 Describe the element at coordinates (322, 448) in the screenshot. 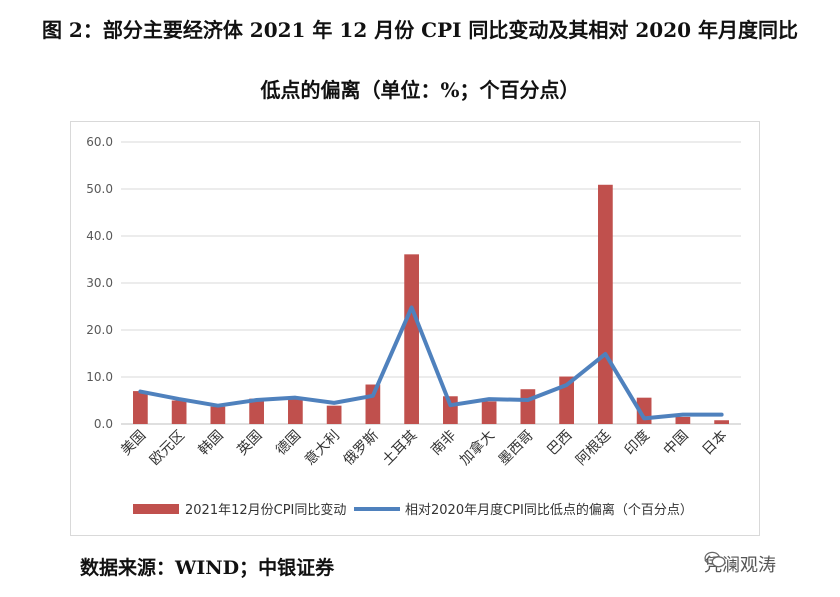

I see `x-tick-label: 意大利` at that location.